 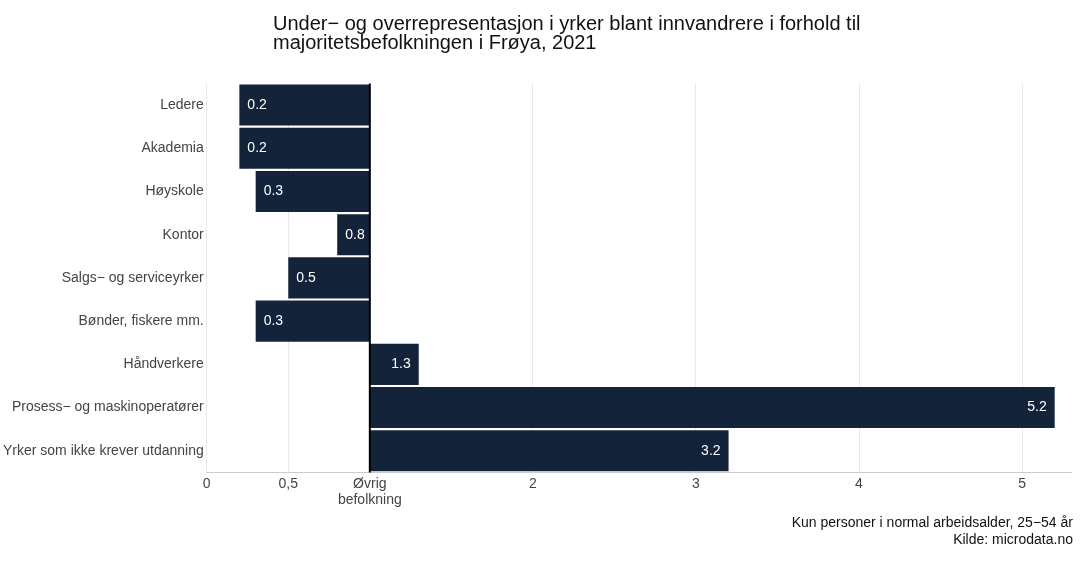 I want to click on y-tick-label: Kontor, so click(x=183, y=233).